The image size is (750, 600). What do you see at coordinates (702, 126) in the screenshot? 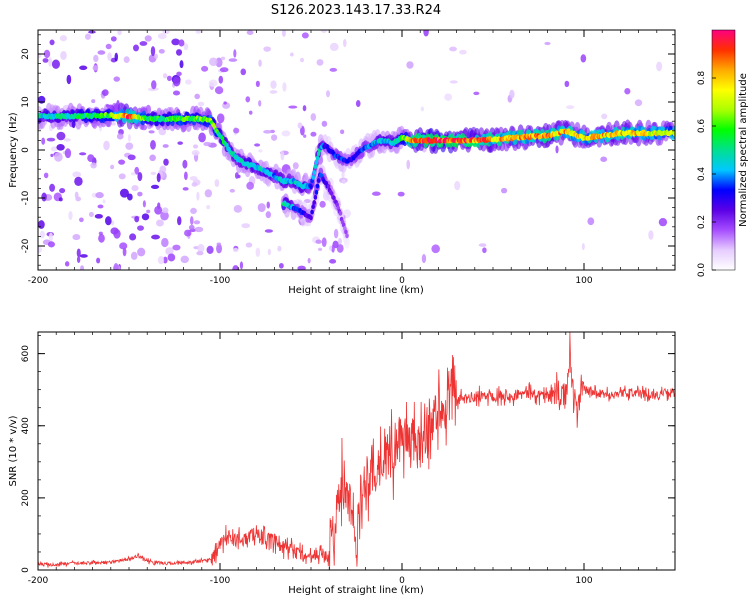
I see `colorbar-tick-label: 0.6` at bounding box center [702, 126].